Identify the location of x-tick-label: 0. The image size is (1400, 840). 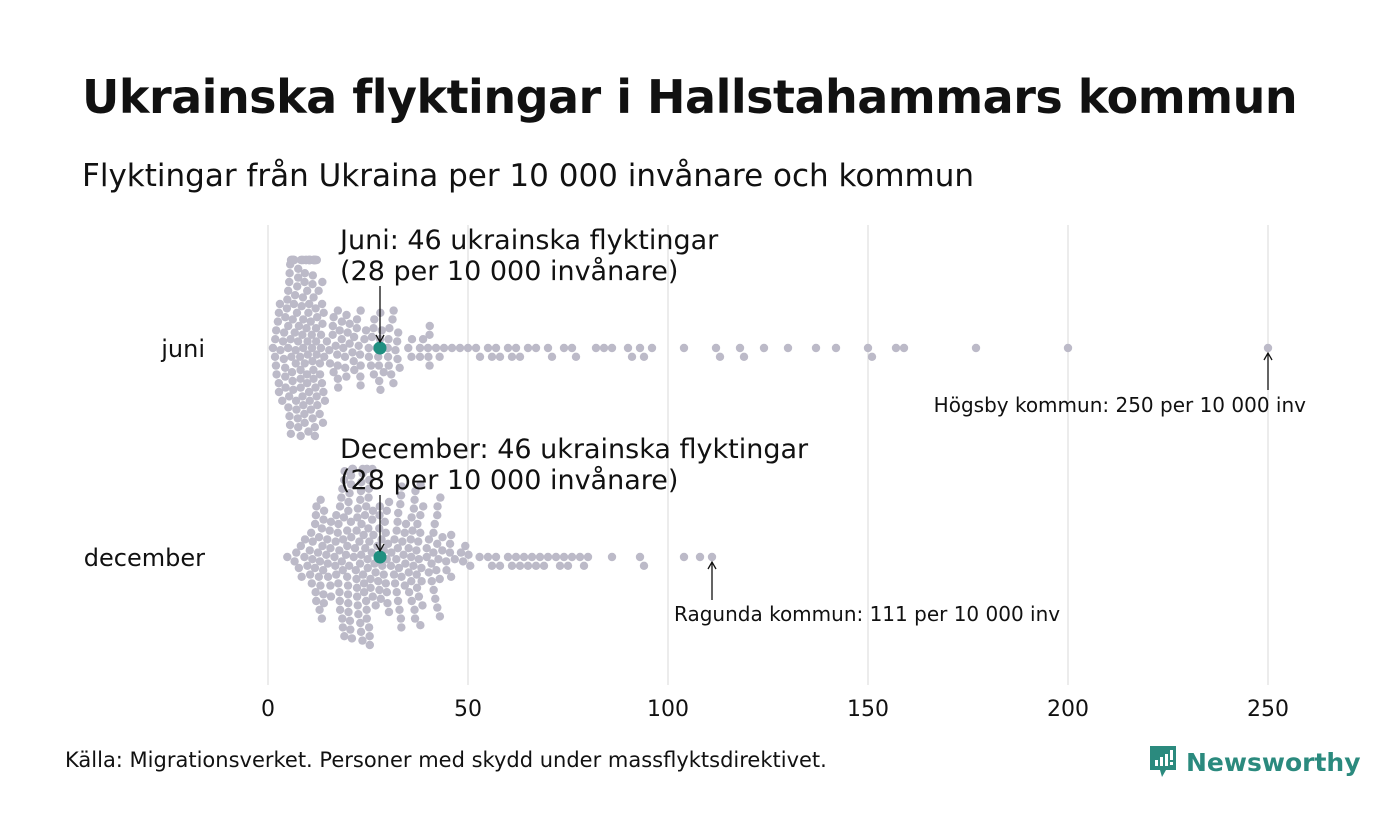
(268, 709).